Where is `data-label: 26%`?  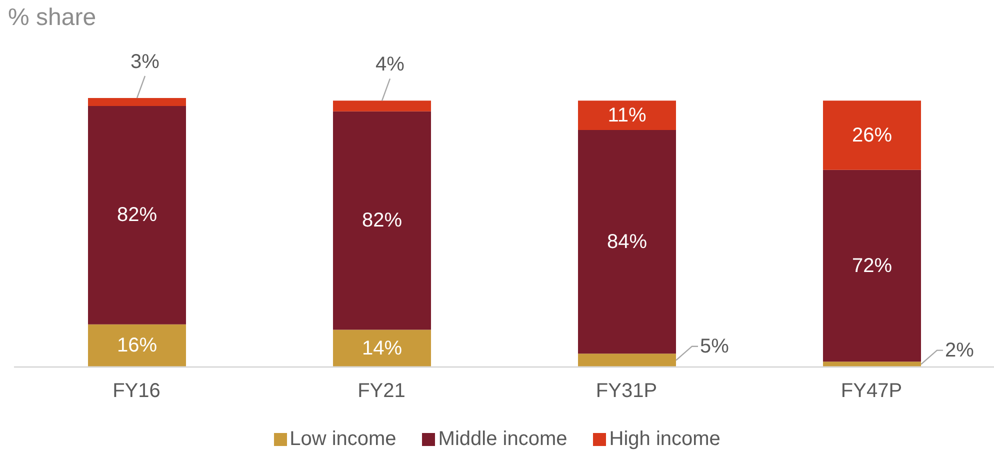 data-label: 26% is located at coordinates (872, 135).